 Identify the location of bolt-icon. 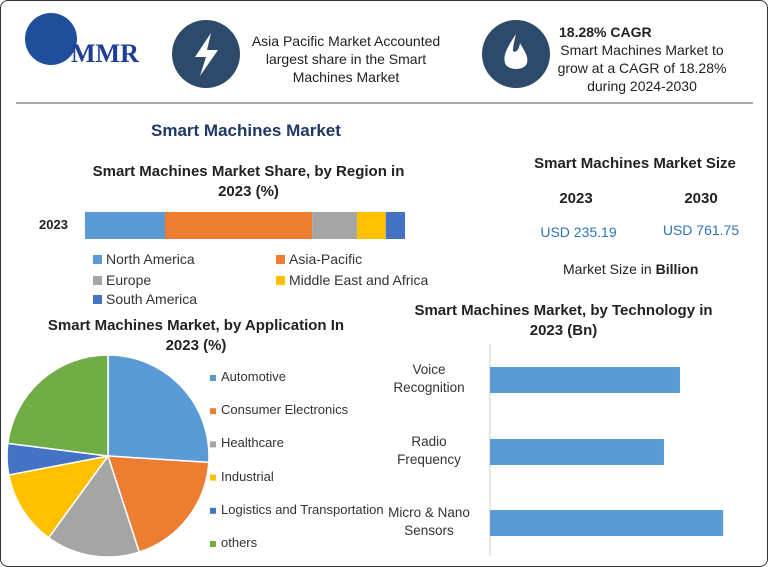
(206, 54).